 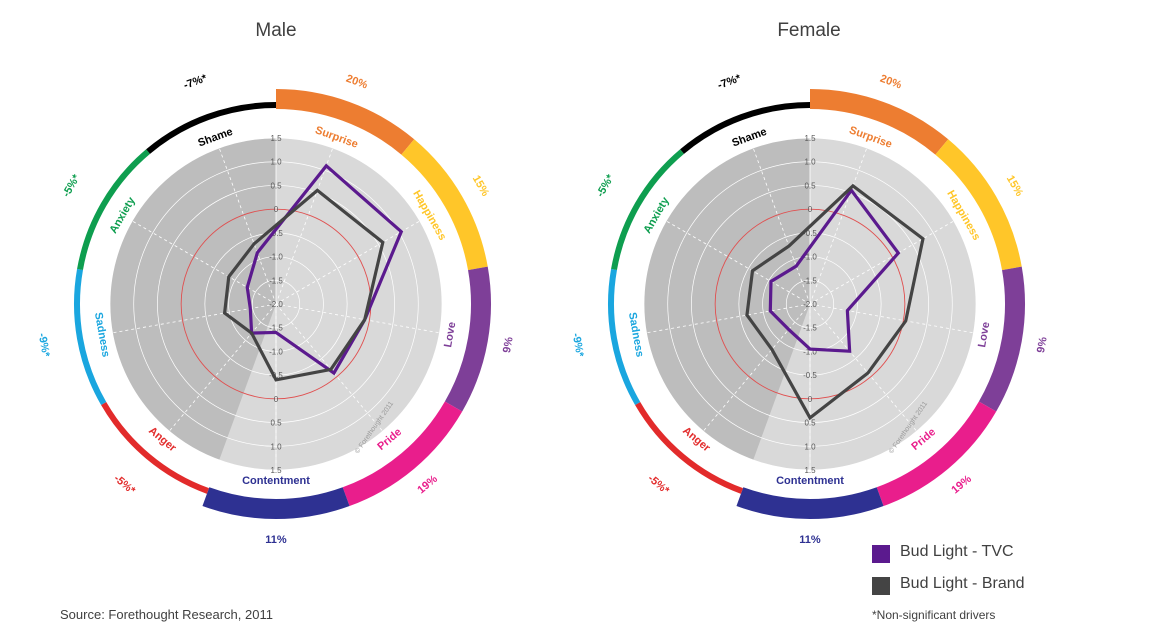 I want to click on legend-label-tvc: Bud Light - TVC, so click(x=957, y=551).